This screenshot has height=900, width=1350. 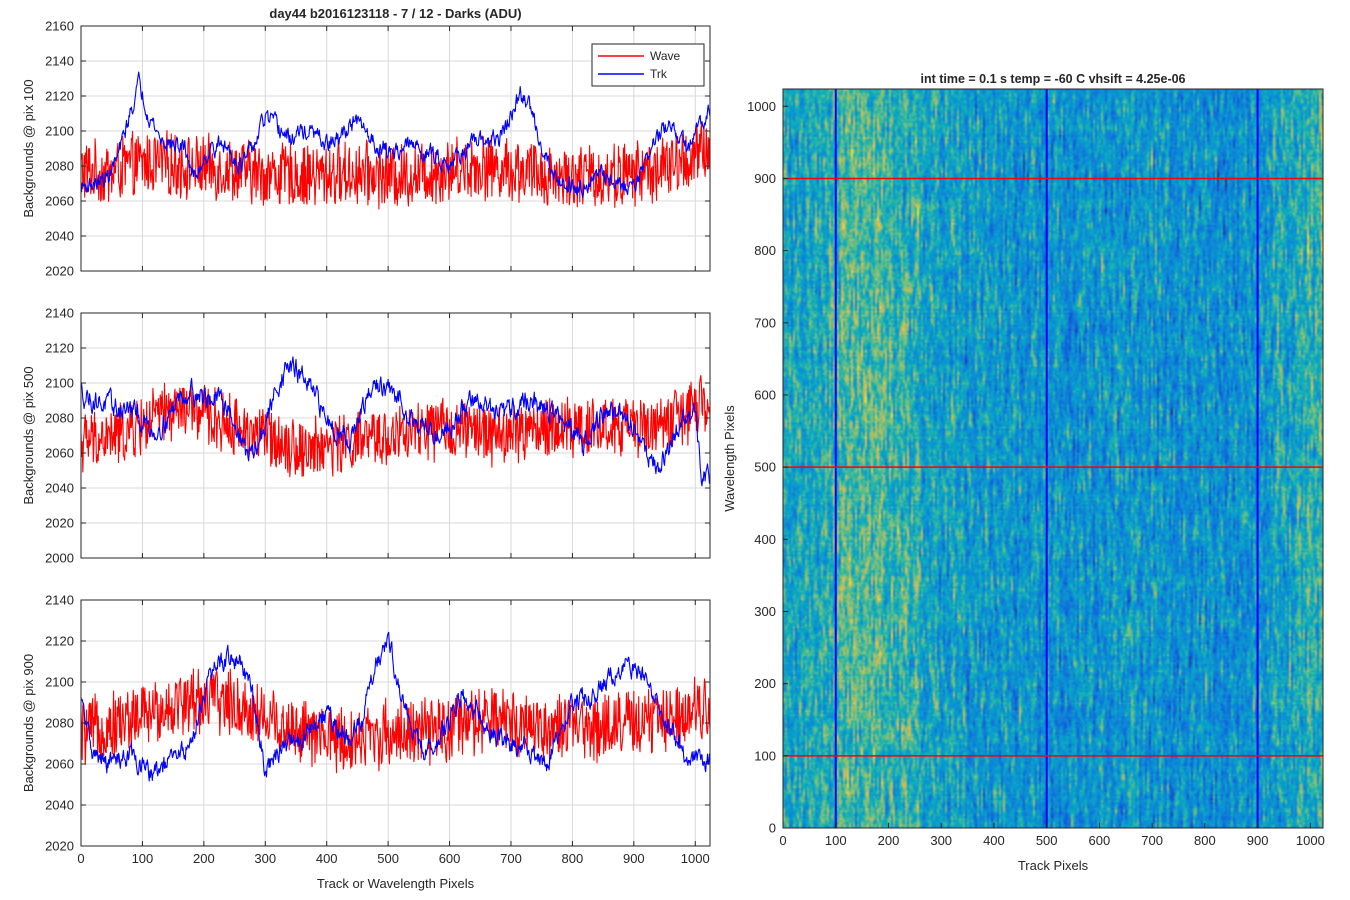 What do you see at coordinates (765, 467) in the screenshot?
I see `y-tick-label: 500` at bounding box center [765, 467].